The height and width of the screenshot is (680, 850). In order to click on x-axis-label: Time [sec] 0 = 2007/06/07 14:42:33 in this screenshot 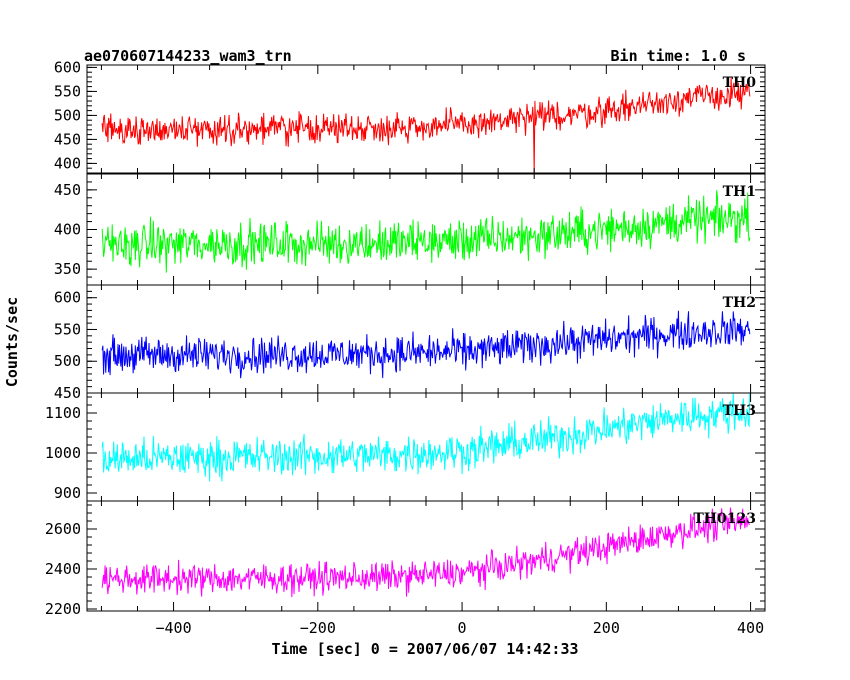, I will do `click(424, 649)`.